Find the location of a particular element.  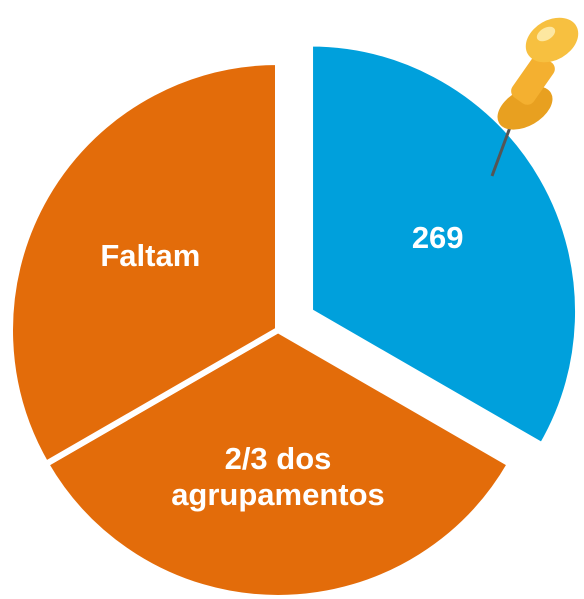

slice-label: 2/3 dos agrupamentos is located at coordinates (278, 477).